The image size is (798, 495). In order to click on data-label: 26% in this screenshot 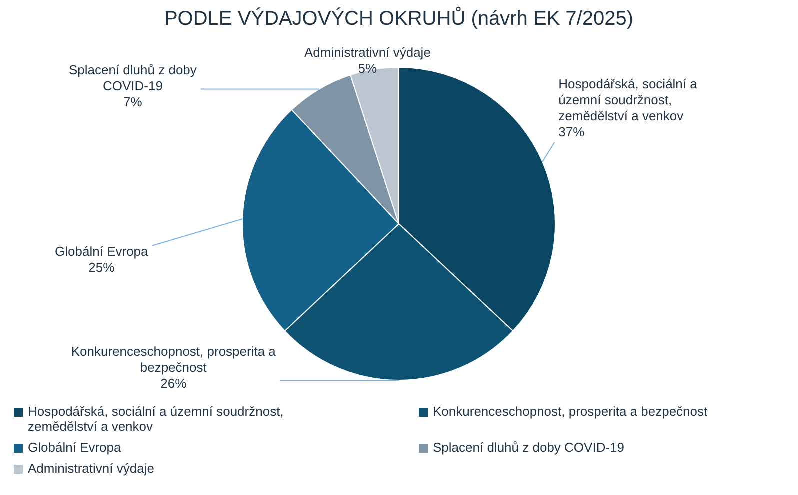, I will do `click(174, 384)`.